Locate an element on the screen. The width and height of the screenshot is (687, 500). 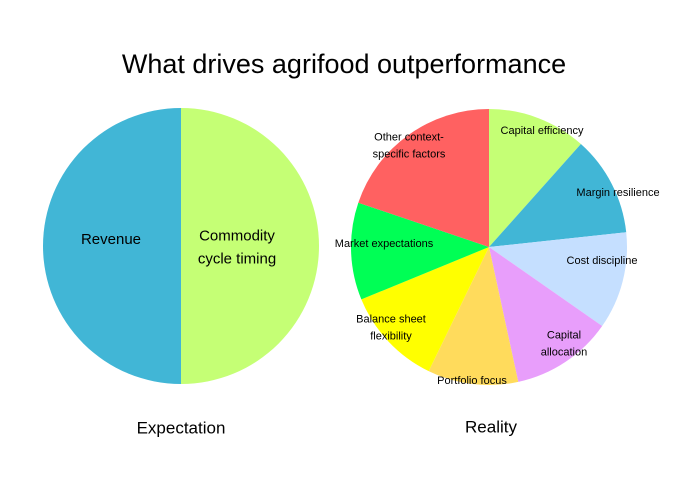
slice-label: Portfolio focus is located at coordinates (472, 381).